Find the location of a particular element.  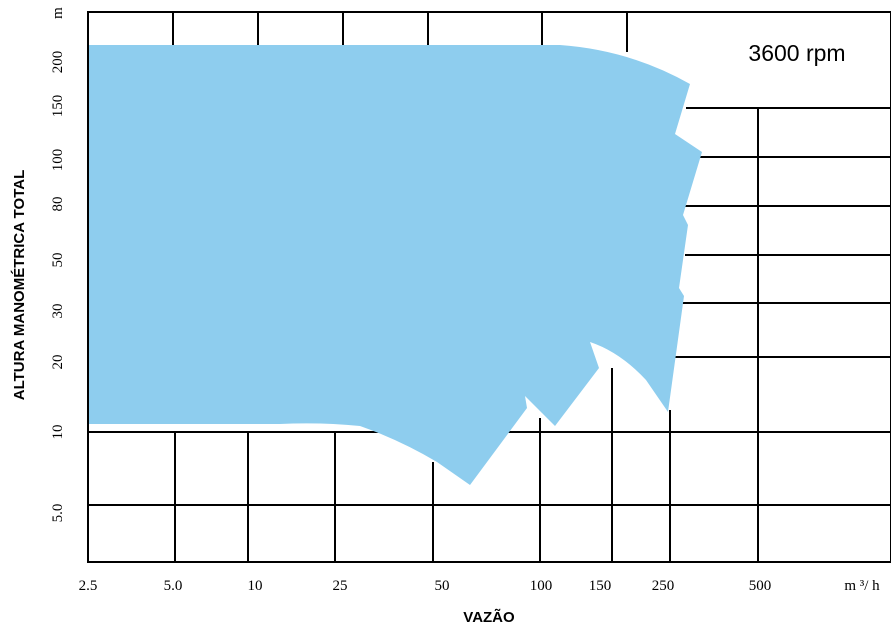

x-tick-label: 50 is located at coordinates (442, 586).